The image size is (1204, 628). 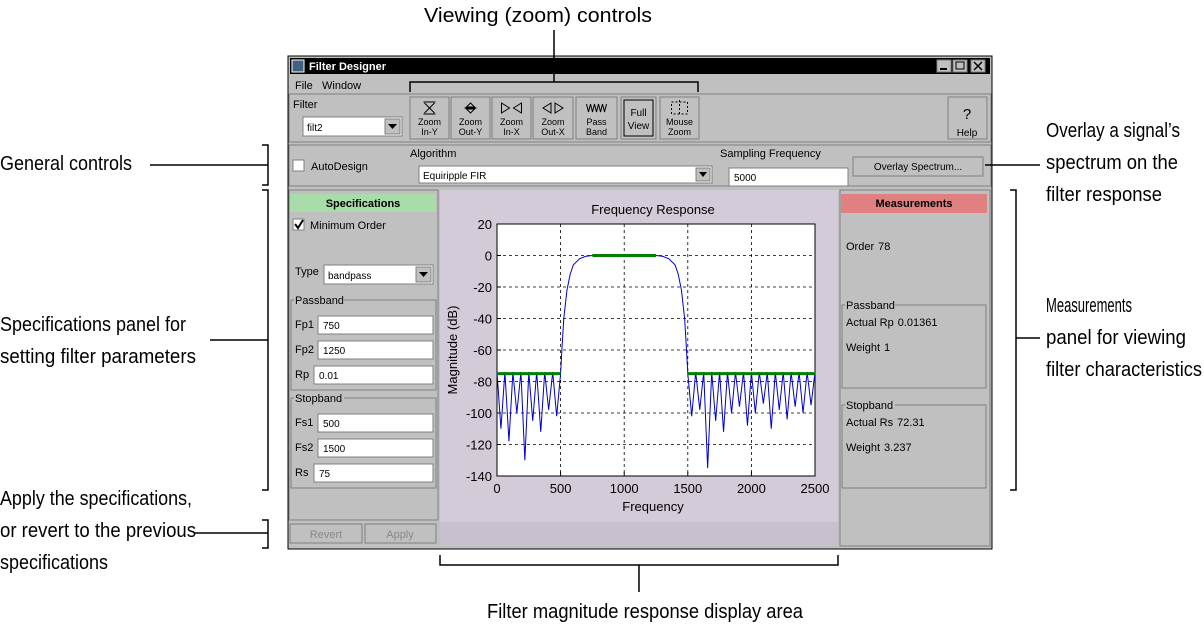 I want to click on x-tick-label: 0, so click(x=496, y=488).